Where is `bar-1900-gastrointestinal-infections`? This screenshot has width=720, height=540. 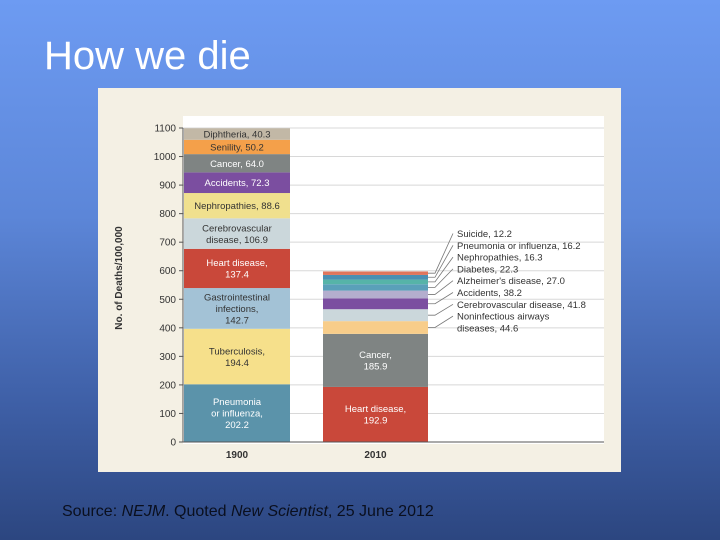
bar-1900-gastrointestinal-infections is located at coordinates (237, 308).